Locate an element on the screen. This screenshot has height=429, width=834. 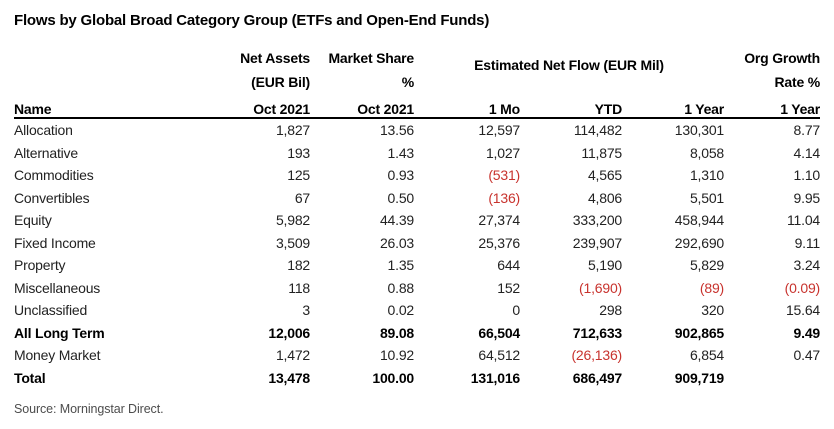
row-category-name: Convertibles is located at coordinates (52, 197).